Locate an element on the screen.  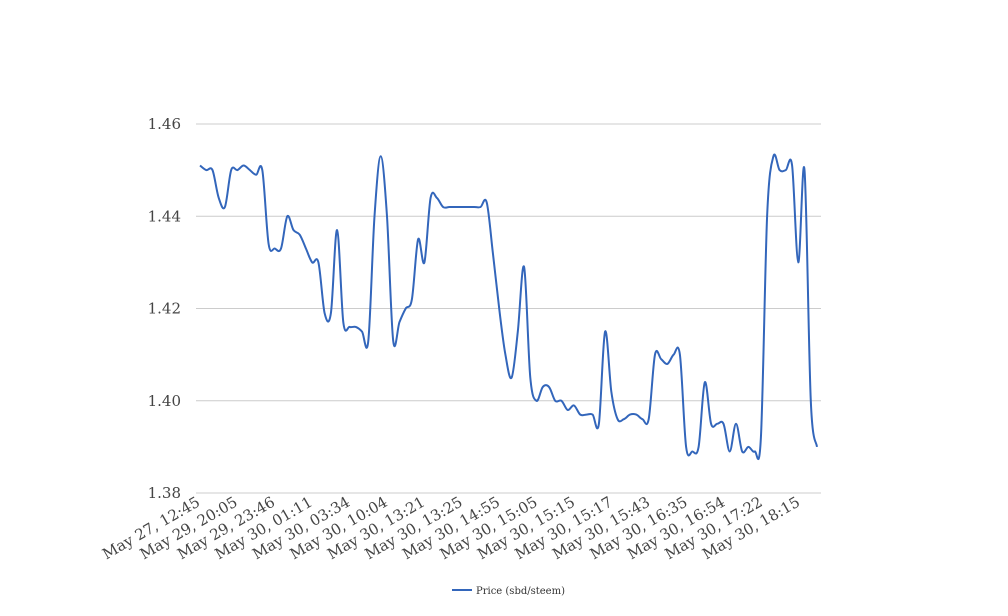
y-axis: 1.38 1.40 1.42 1.44 1.46 is located at coordinates (164, 308).